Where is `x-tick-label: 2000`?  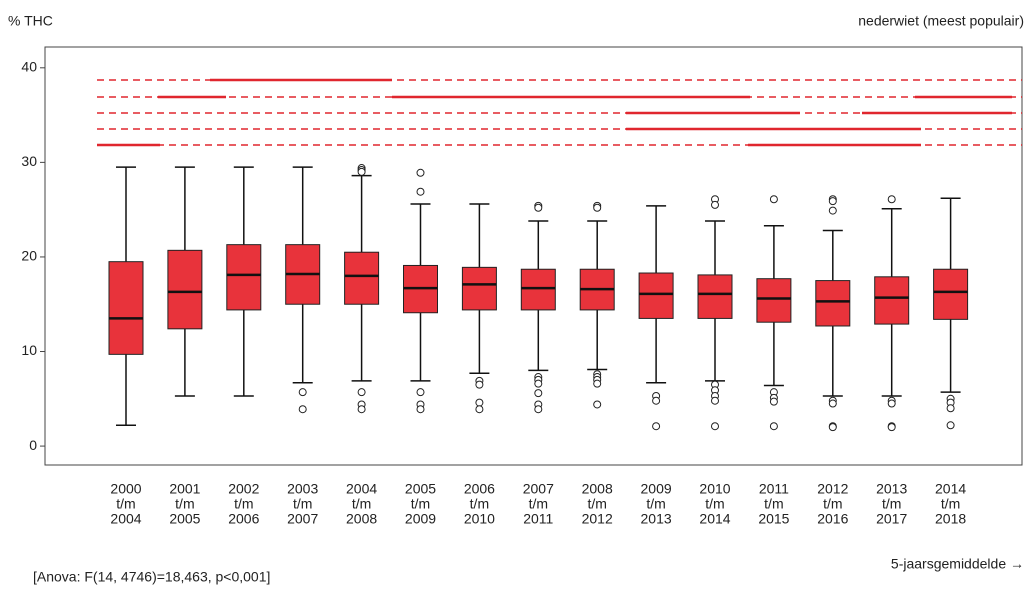
x-tick-label: 2000 is located at coordinates (125, 489).